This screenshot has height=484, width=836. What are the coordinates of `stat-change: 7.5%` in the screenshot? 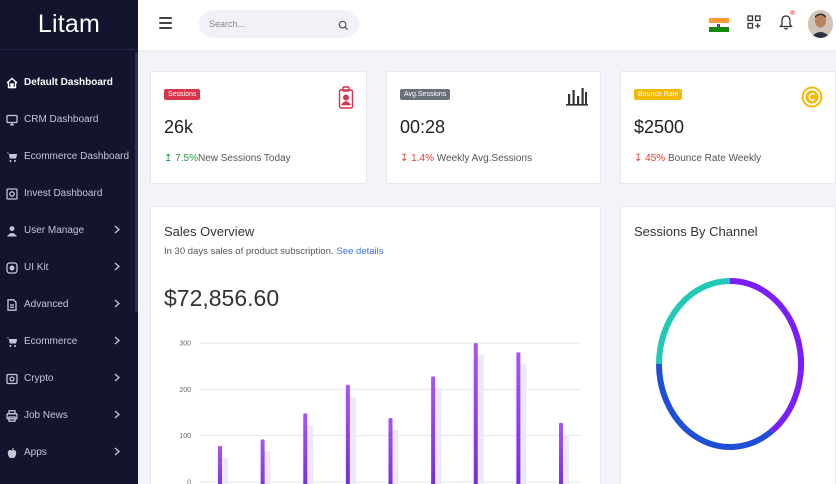 It's located at (186, 158).